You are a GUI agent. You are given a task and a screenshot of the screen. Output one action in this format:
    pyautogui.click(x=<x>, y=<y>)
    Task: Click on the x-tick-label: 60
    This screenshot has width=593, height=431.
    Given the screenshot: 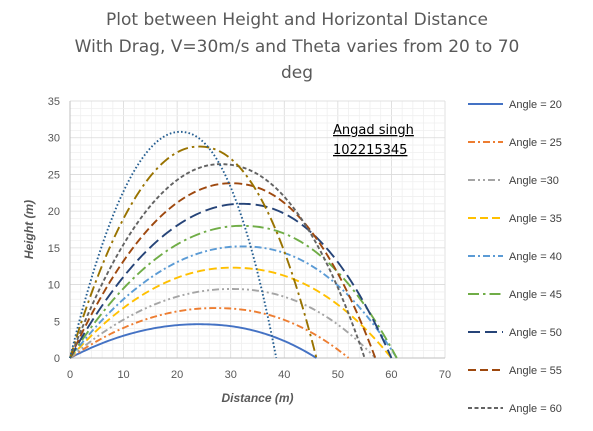 What is the action you would take?
    pyautogui.click(x=391, y=375)
    